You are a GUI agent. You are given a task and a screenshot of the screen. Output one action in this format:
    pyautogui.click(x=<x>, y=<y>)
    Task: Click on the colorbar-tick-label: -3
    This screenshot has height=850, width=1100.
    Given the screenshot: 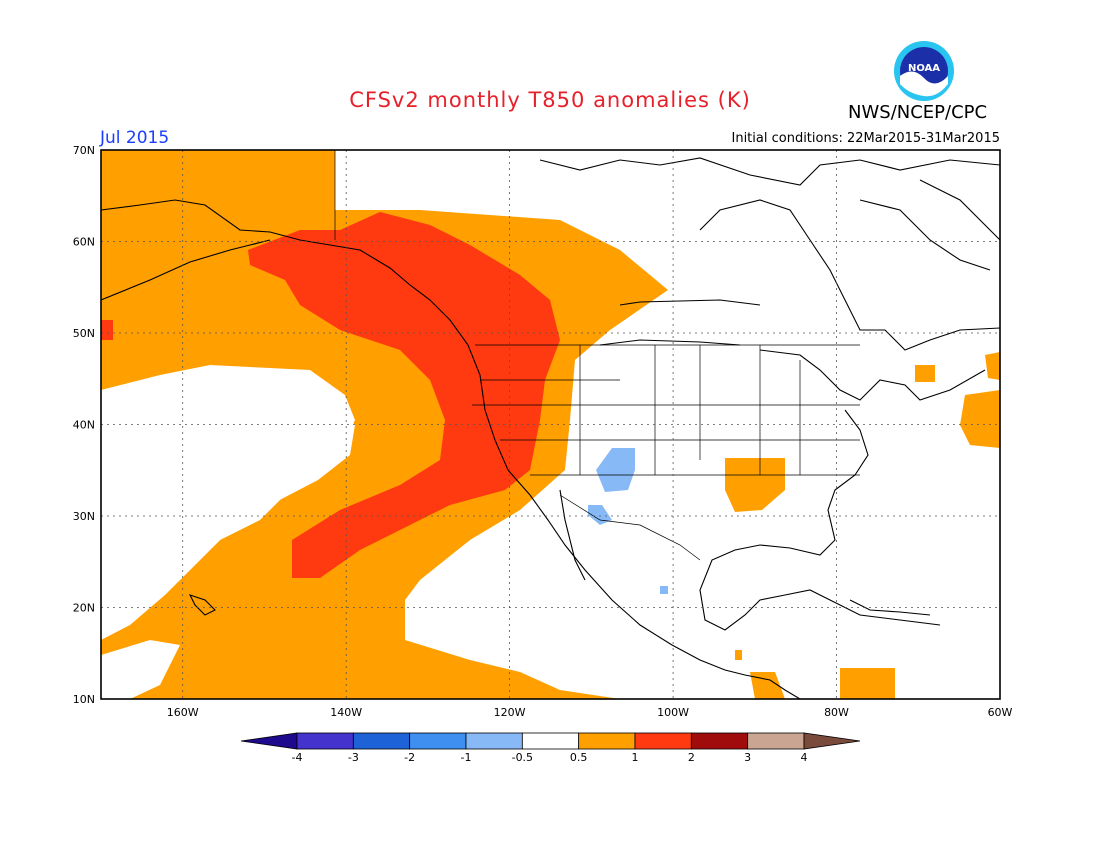 What is the action you would take?
    pyautogui.click(x=353, y=757)
    